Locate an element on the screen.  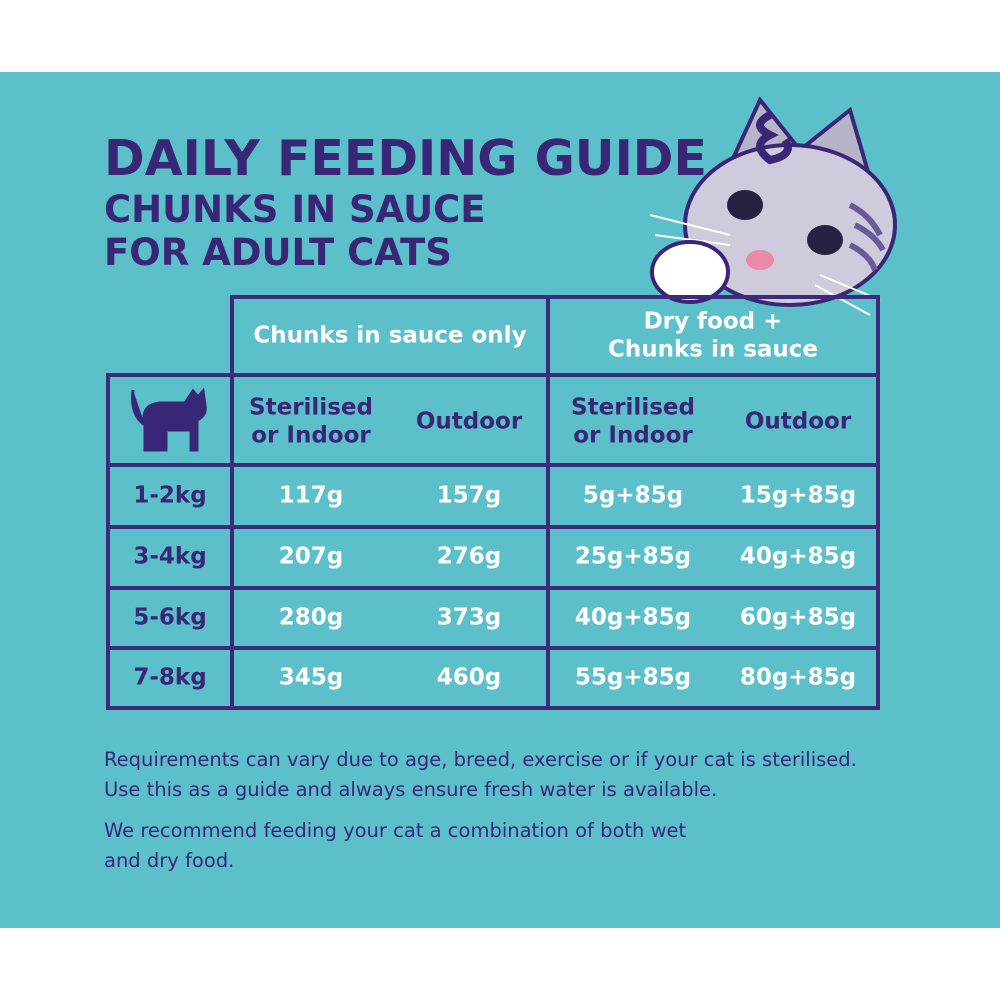
cell-value: 117g is located at coordinates (311, 496).